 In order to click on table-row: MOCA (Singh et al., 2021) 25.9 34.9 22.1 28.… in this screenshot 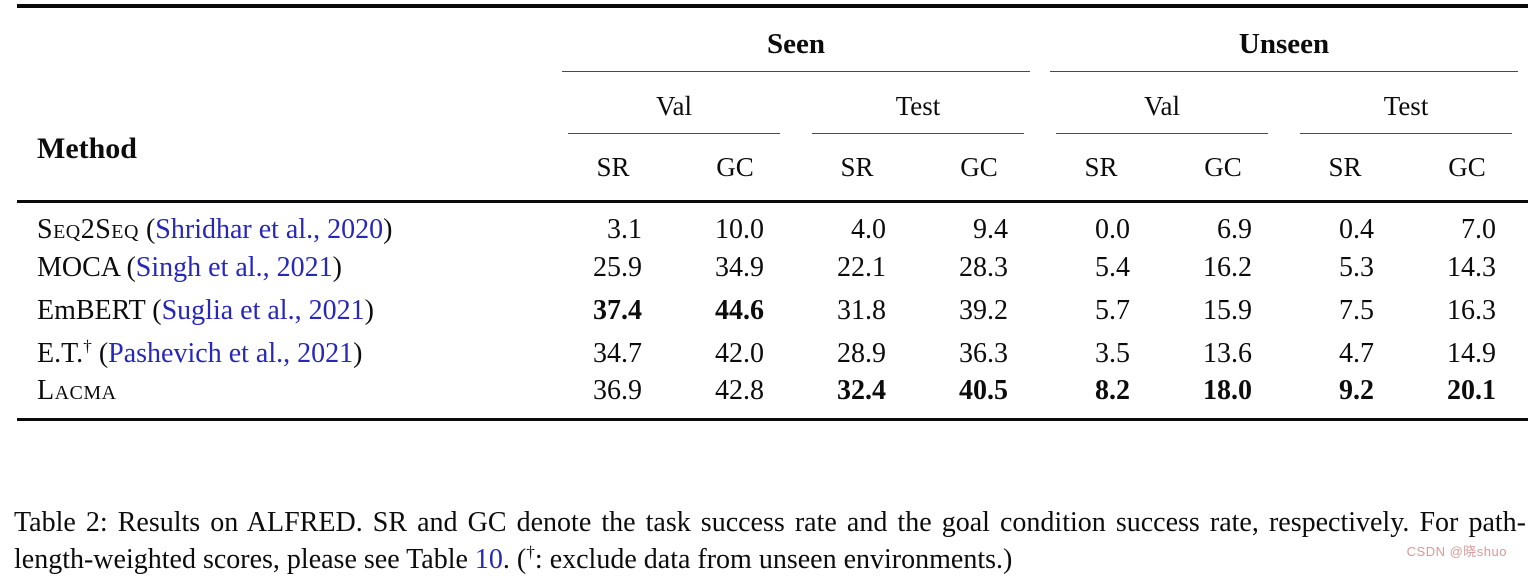, I will do `click(772, 267)`.